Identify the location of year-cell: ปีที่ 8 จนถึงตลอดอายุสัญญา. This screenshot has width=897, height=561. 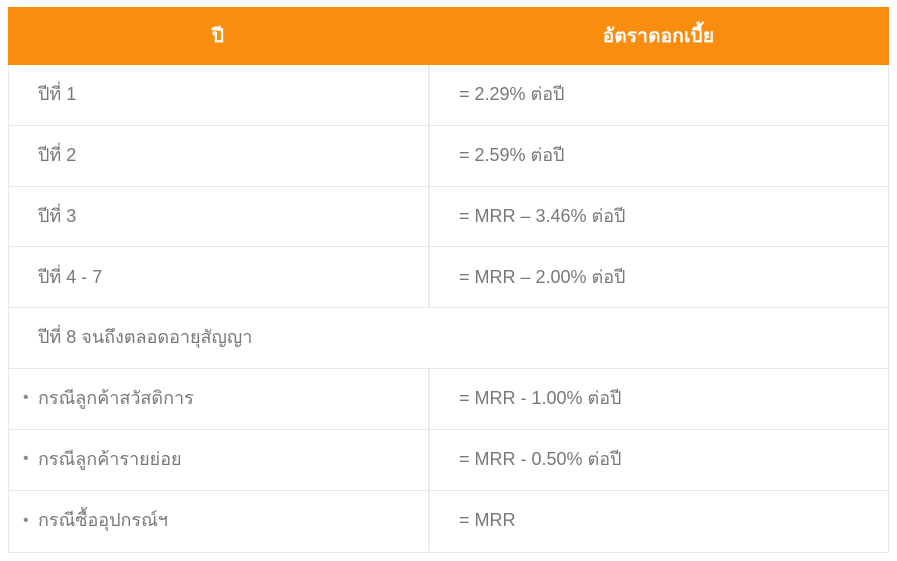
(145, 337).